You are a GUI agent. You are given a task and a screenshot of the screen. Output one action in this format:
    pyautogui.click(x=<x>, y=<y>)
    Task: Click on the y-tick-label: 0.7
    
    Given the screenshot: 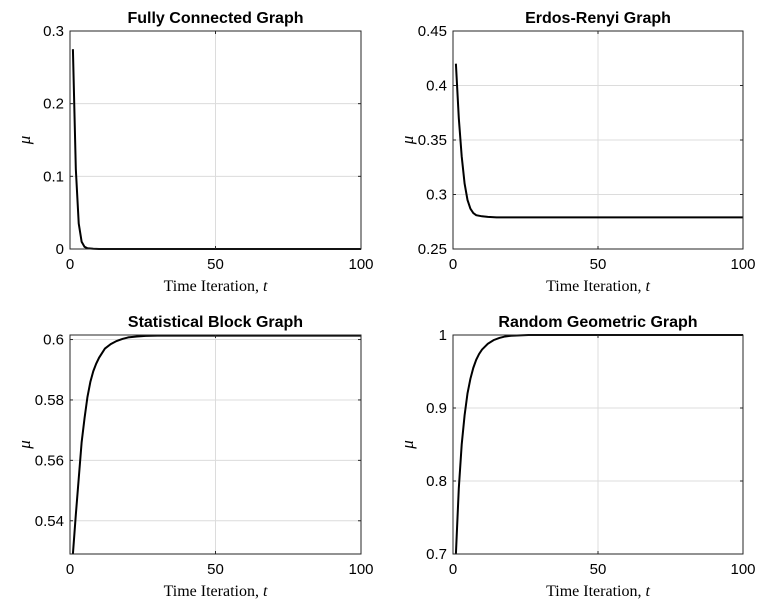 What is the action you would take?
    pyautogui.click(x=436, y=554)
    